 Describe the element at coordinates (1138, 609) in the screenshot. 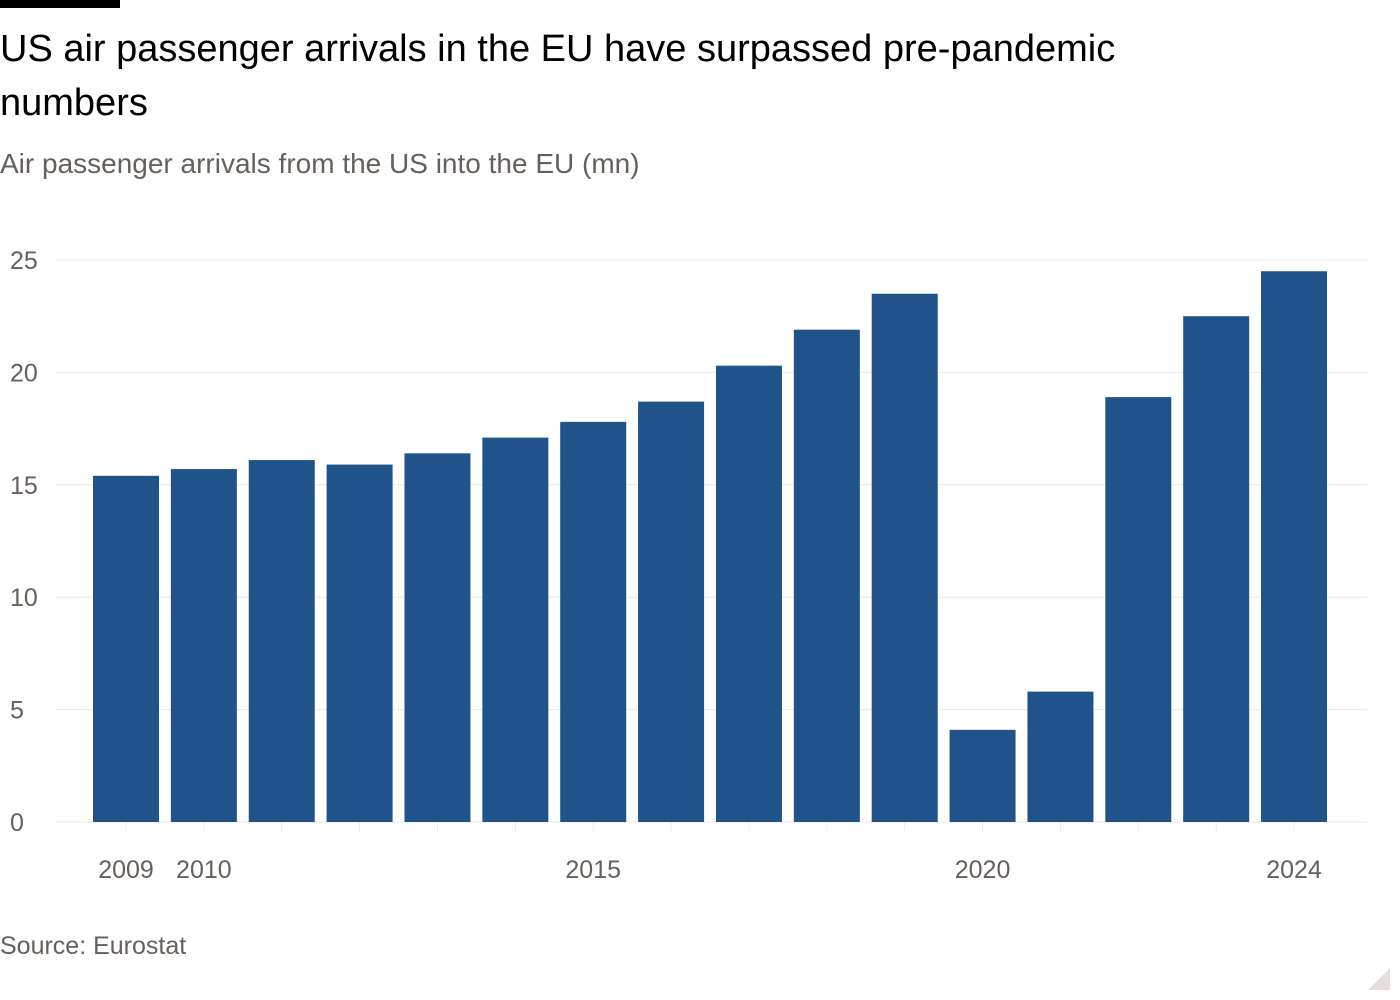

I see `bar-2022` at that location.